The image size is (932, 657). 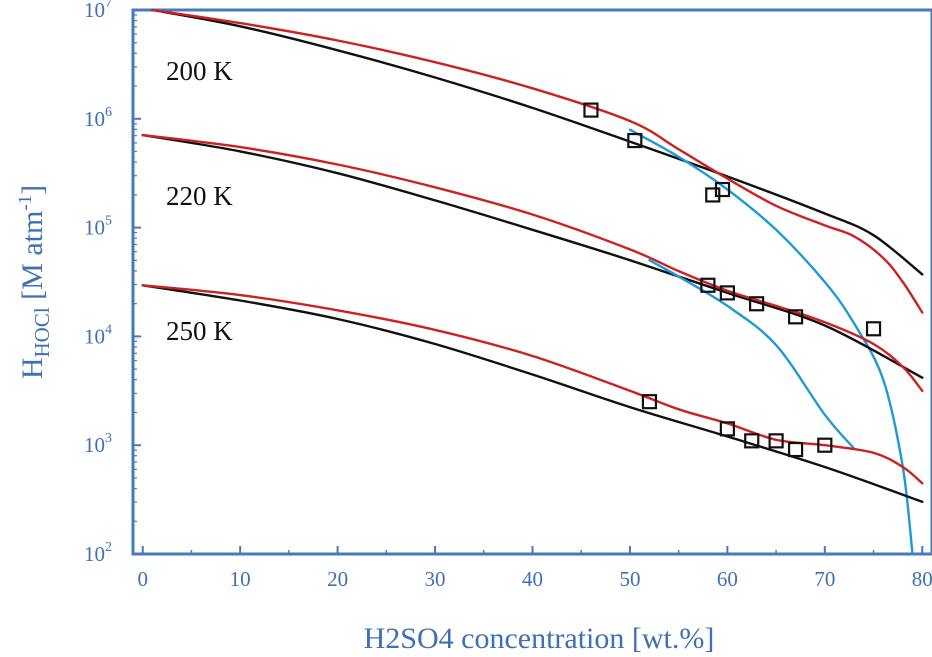 I want to click on y-tick-label: 10³, so click(x=98, y=444).